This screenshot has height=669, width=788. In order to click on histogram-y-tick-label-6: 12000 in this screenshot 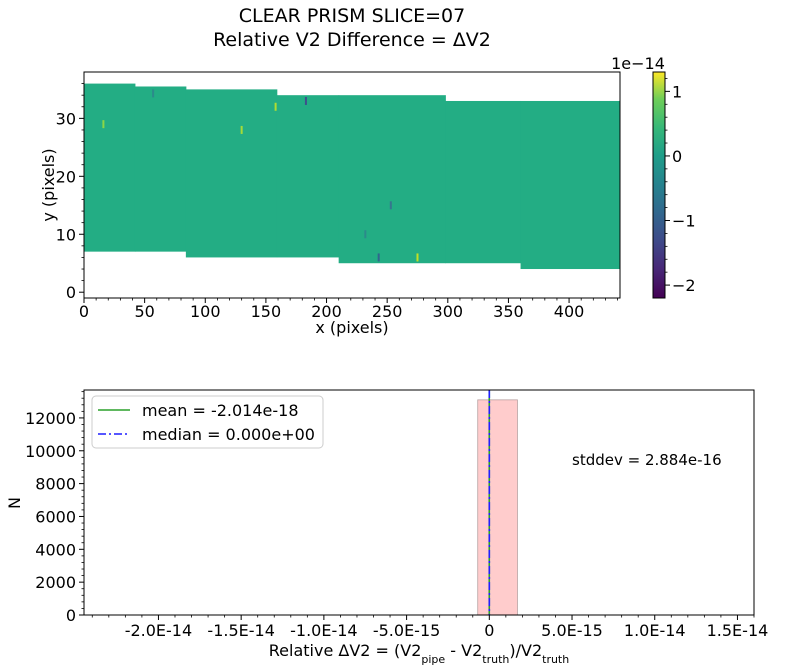, I will do `click(50, 418)`.